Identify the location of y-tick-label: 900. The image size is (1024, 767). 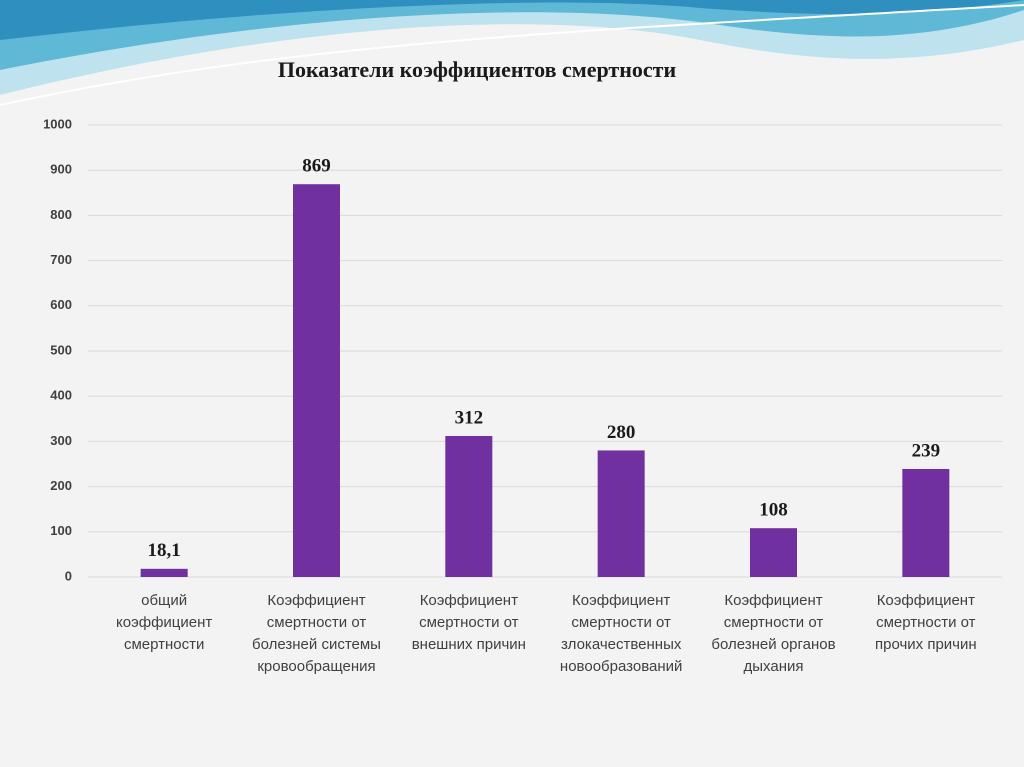
(61, 169).